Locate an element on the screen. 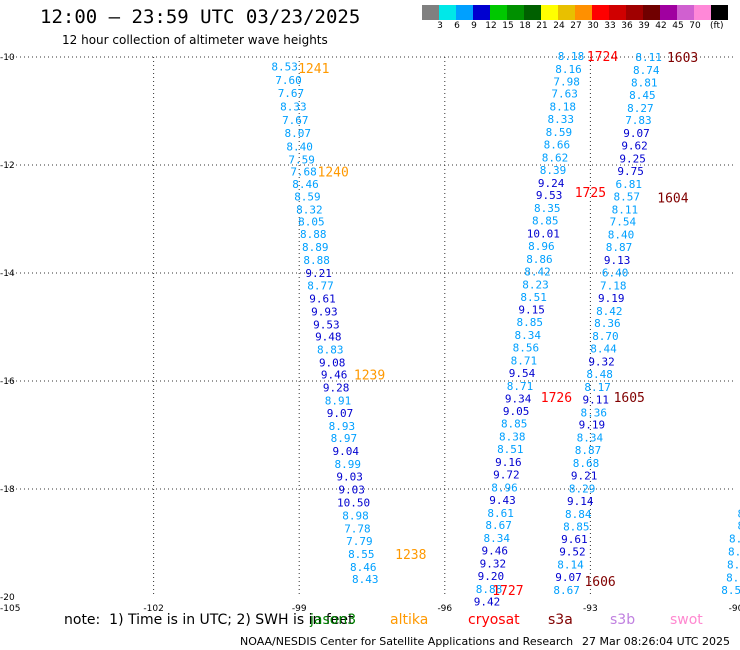  mission-label-jason3: jason3 is located at coordinates (333, 620).